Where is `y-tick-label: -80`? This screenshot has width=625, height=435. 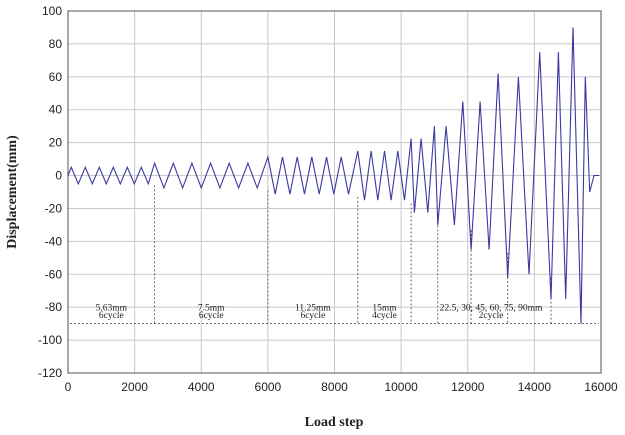 y-tick-label: -80 is located at coordinates (54, 307).